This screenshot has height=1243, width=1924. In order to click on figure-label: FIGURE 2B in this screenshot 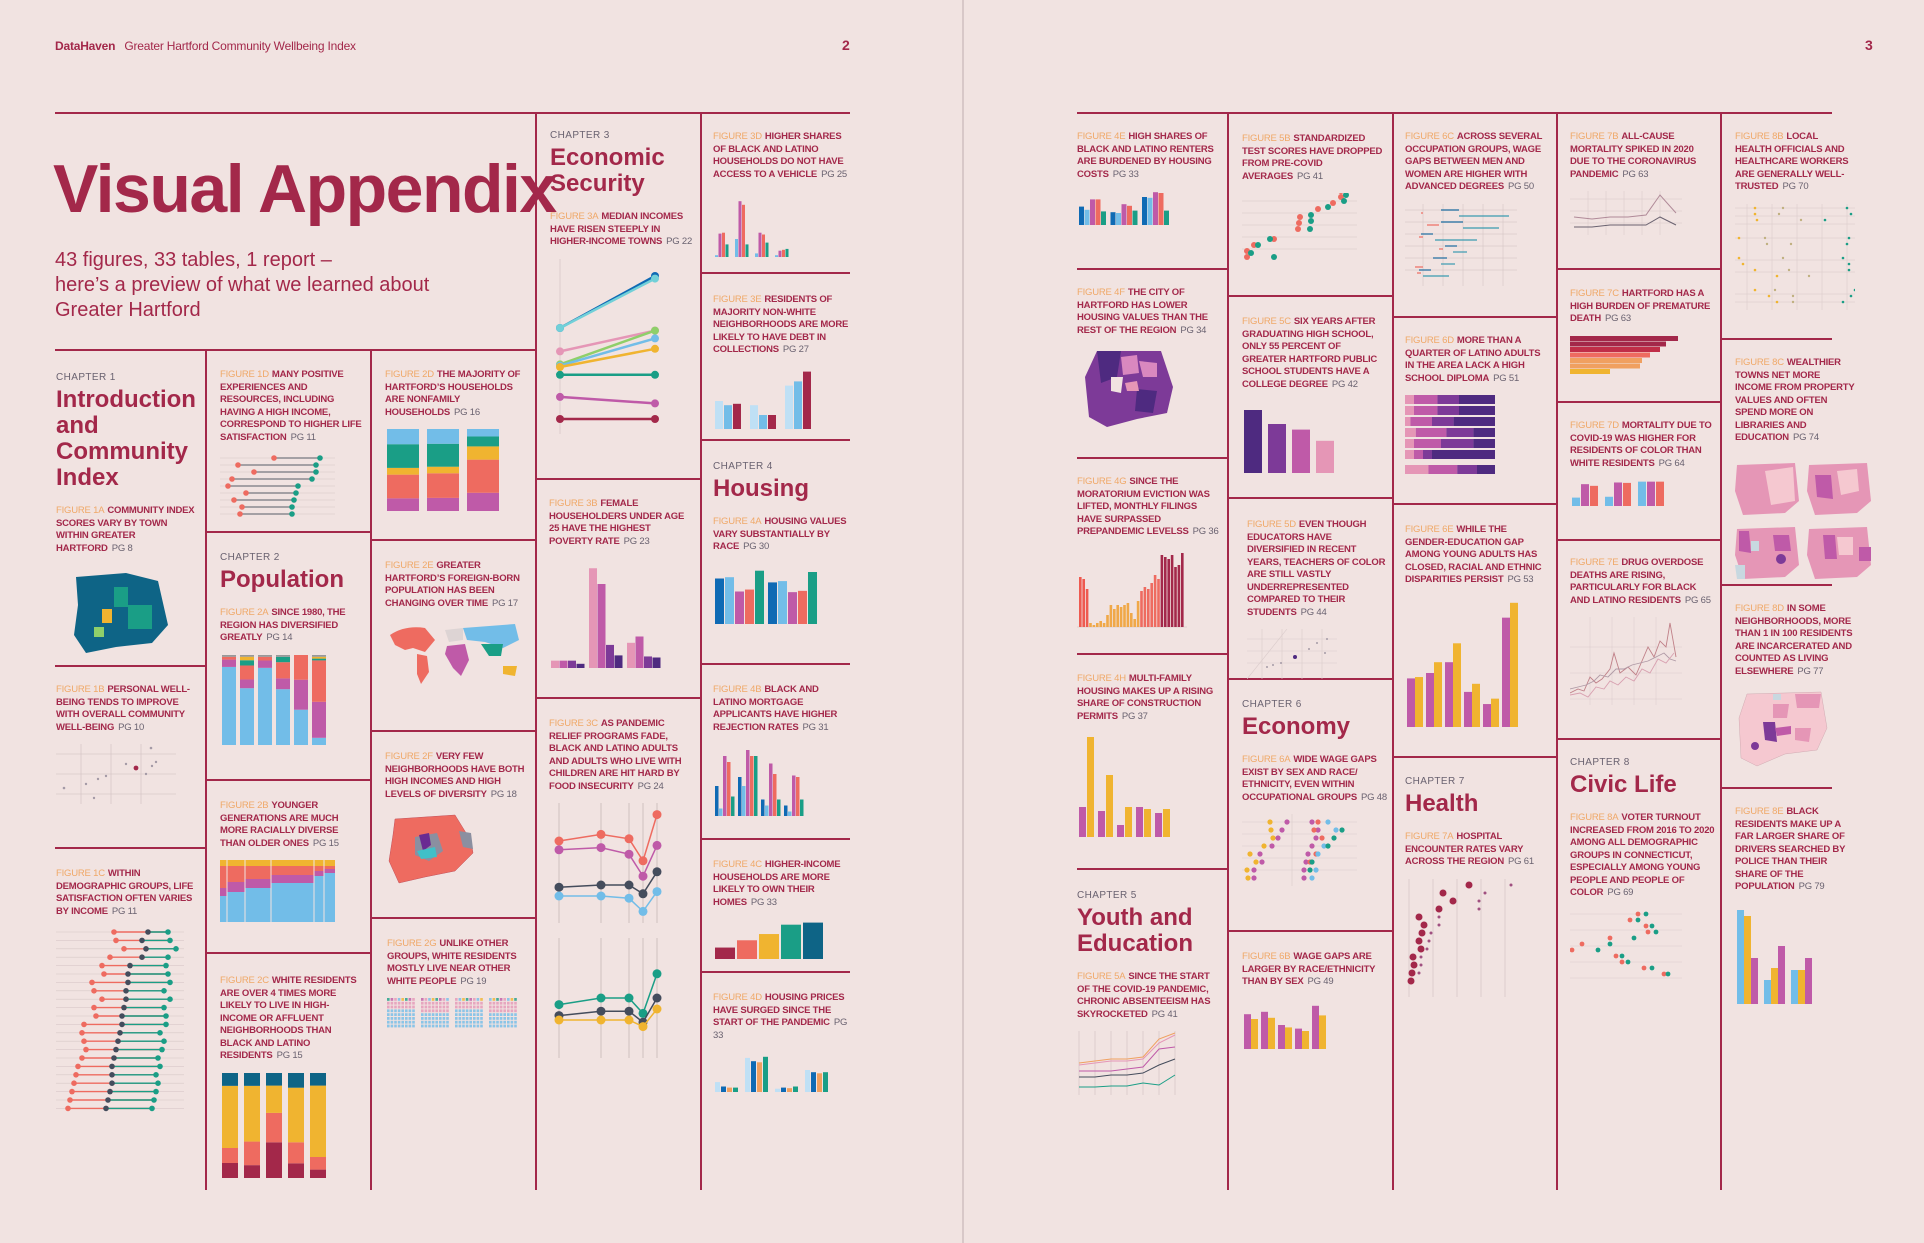, I will do `click(244, 805)`.